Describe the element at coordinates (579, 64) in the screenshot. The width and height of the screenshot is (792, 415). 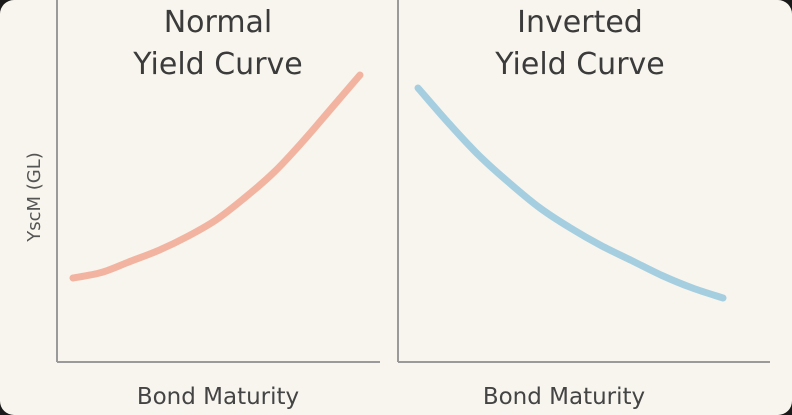
I see `inverted-chart-title-line2: Yield Curve` at that location.